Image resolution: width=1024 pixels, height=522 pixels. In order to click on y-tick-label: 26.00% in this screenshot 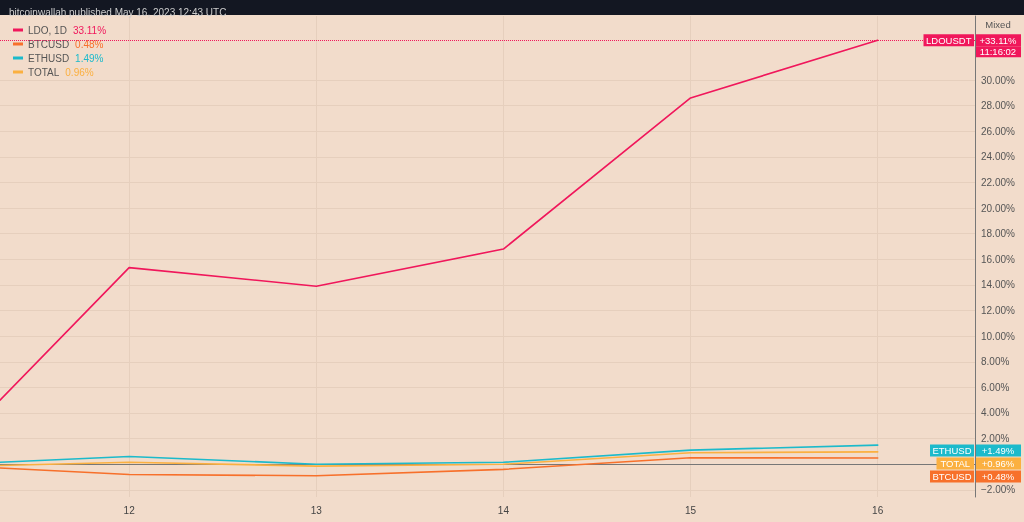, I will do `click(998, 131)`.